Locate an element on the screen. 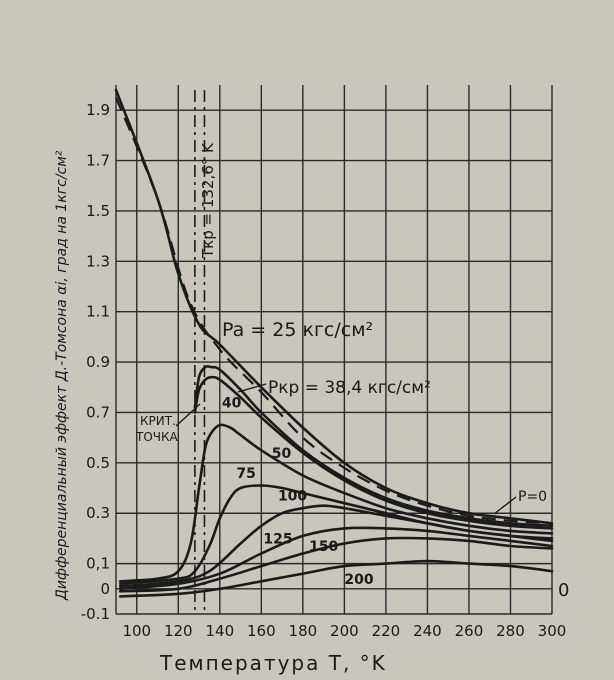 This screenshot has width=614, height=680. curve-label-75: 75 is located at coordinates (245, 474).